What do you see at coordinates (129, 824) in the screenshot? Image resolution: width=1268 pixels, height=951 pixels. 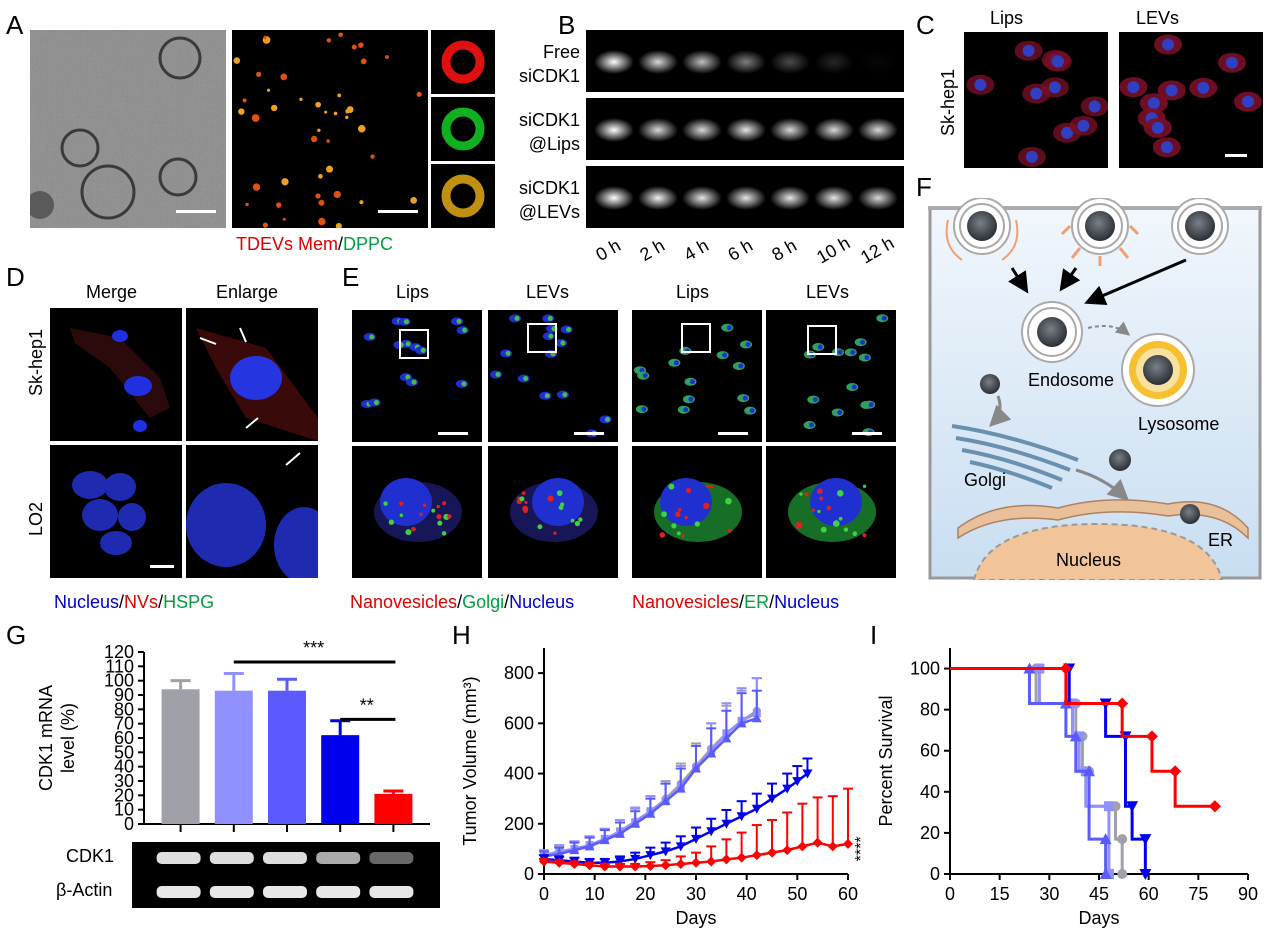 I see `y-tick-label: 0` at bounding box center [129, 824].